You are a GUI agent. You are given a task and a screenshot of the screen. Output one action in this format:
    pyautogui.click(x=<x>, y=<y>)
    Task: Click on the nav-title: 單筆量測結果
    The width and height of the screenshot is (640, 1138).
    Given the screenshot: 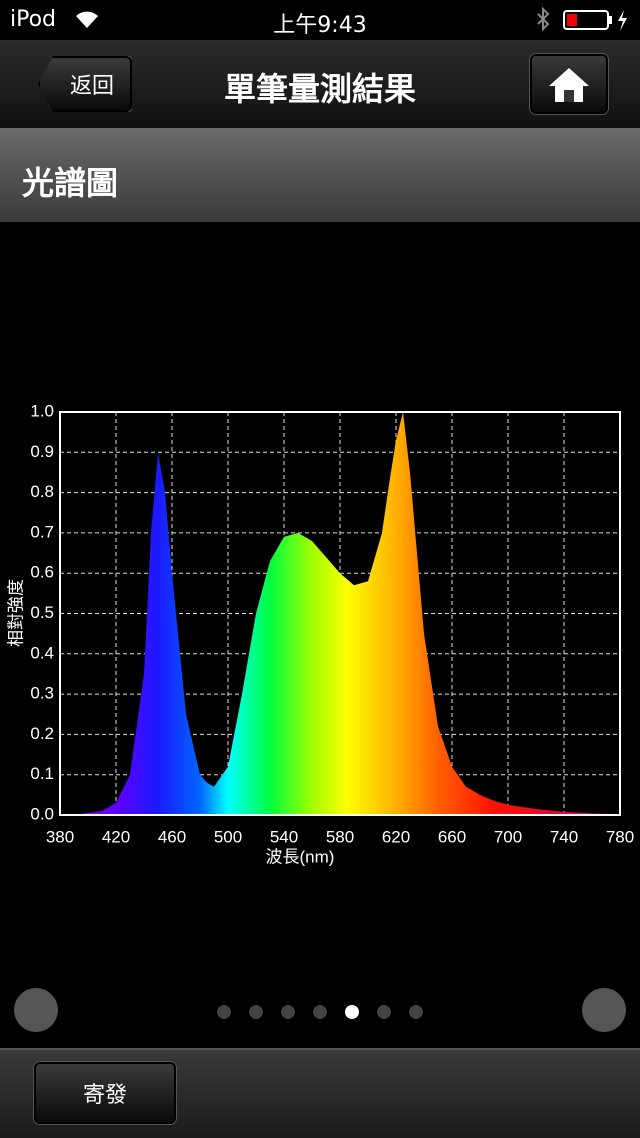 What is the action you would take?
    pyautogui.click(x=319, y=89)
    